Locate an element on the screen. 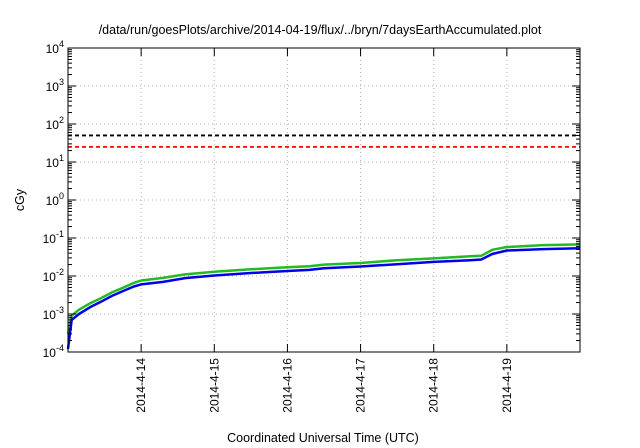 This screenshot has width=640, height=448. y-tick-label: 10³ is located at coordinates (55, 85).